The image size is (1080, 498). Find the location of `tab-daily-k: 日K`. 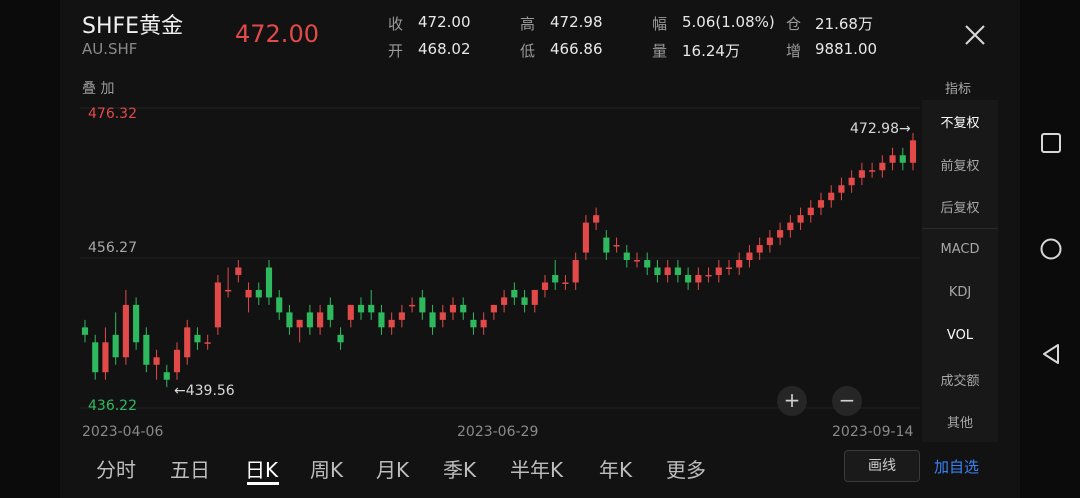

tab-daily-k: 日K is located at coordinates (262, 470).